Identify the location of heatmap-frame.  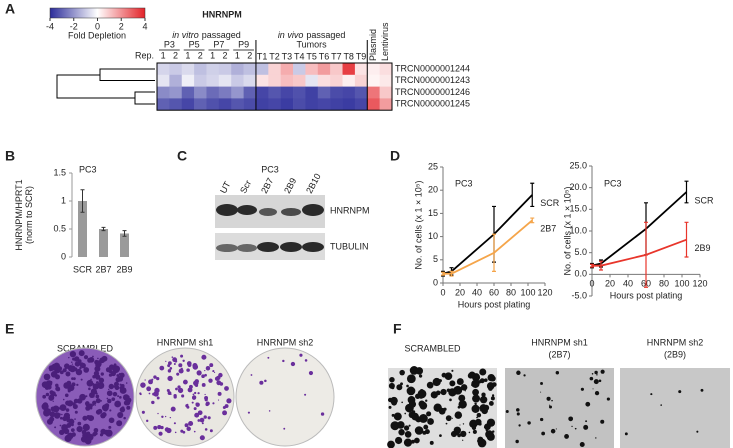
(274, 86).